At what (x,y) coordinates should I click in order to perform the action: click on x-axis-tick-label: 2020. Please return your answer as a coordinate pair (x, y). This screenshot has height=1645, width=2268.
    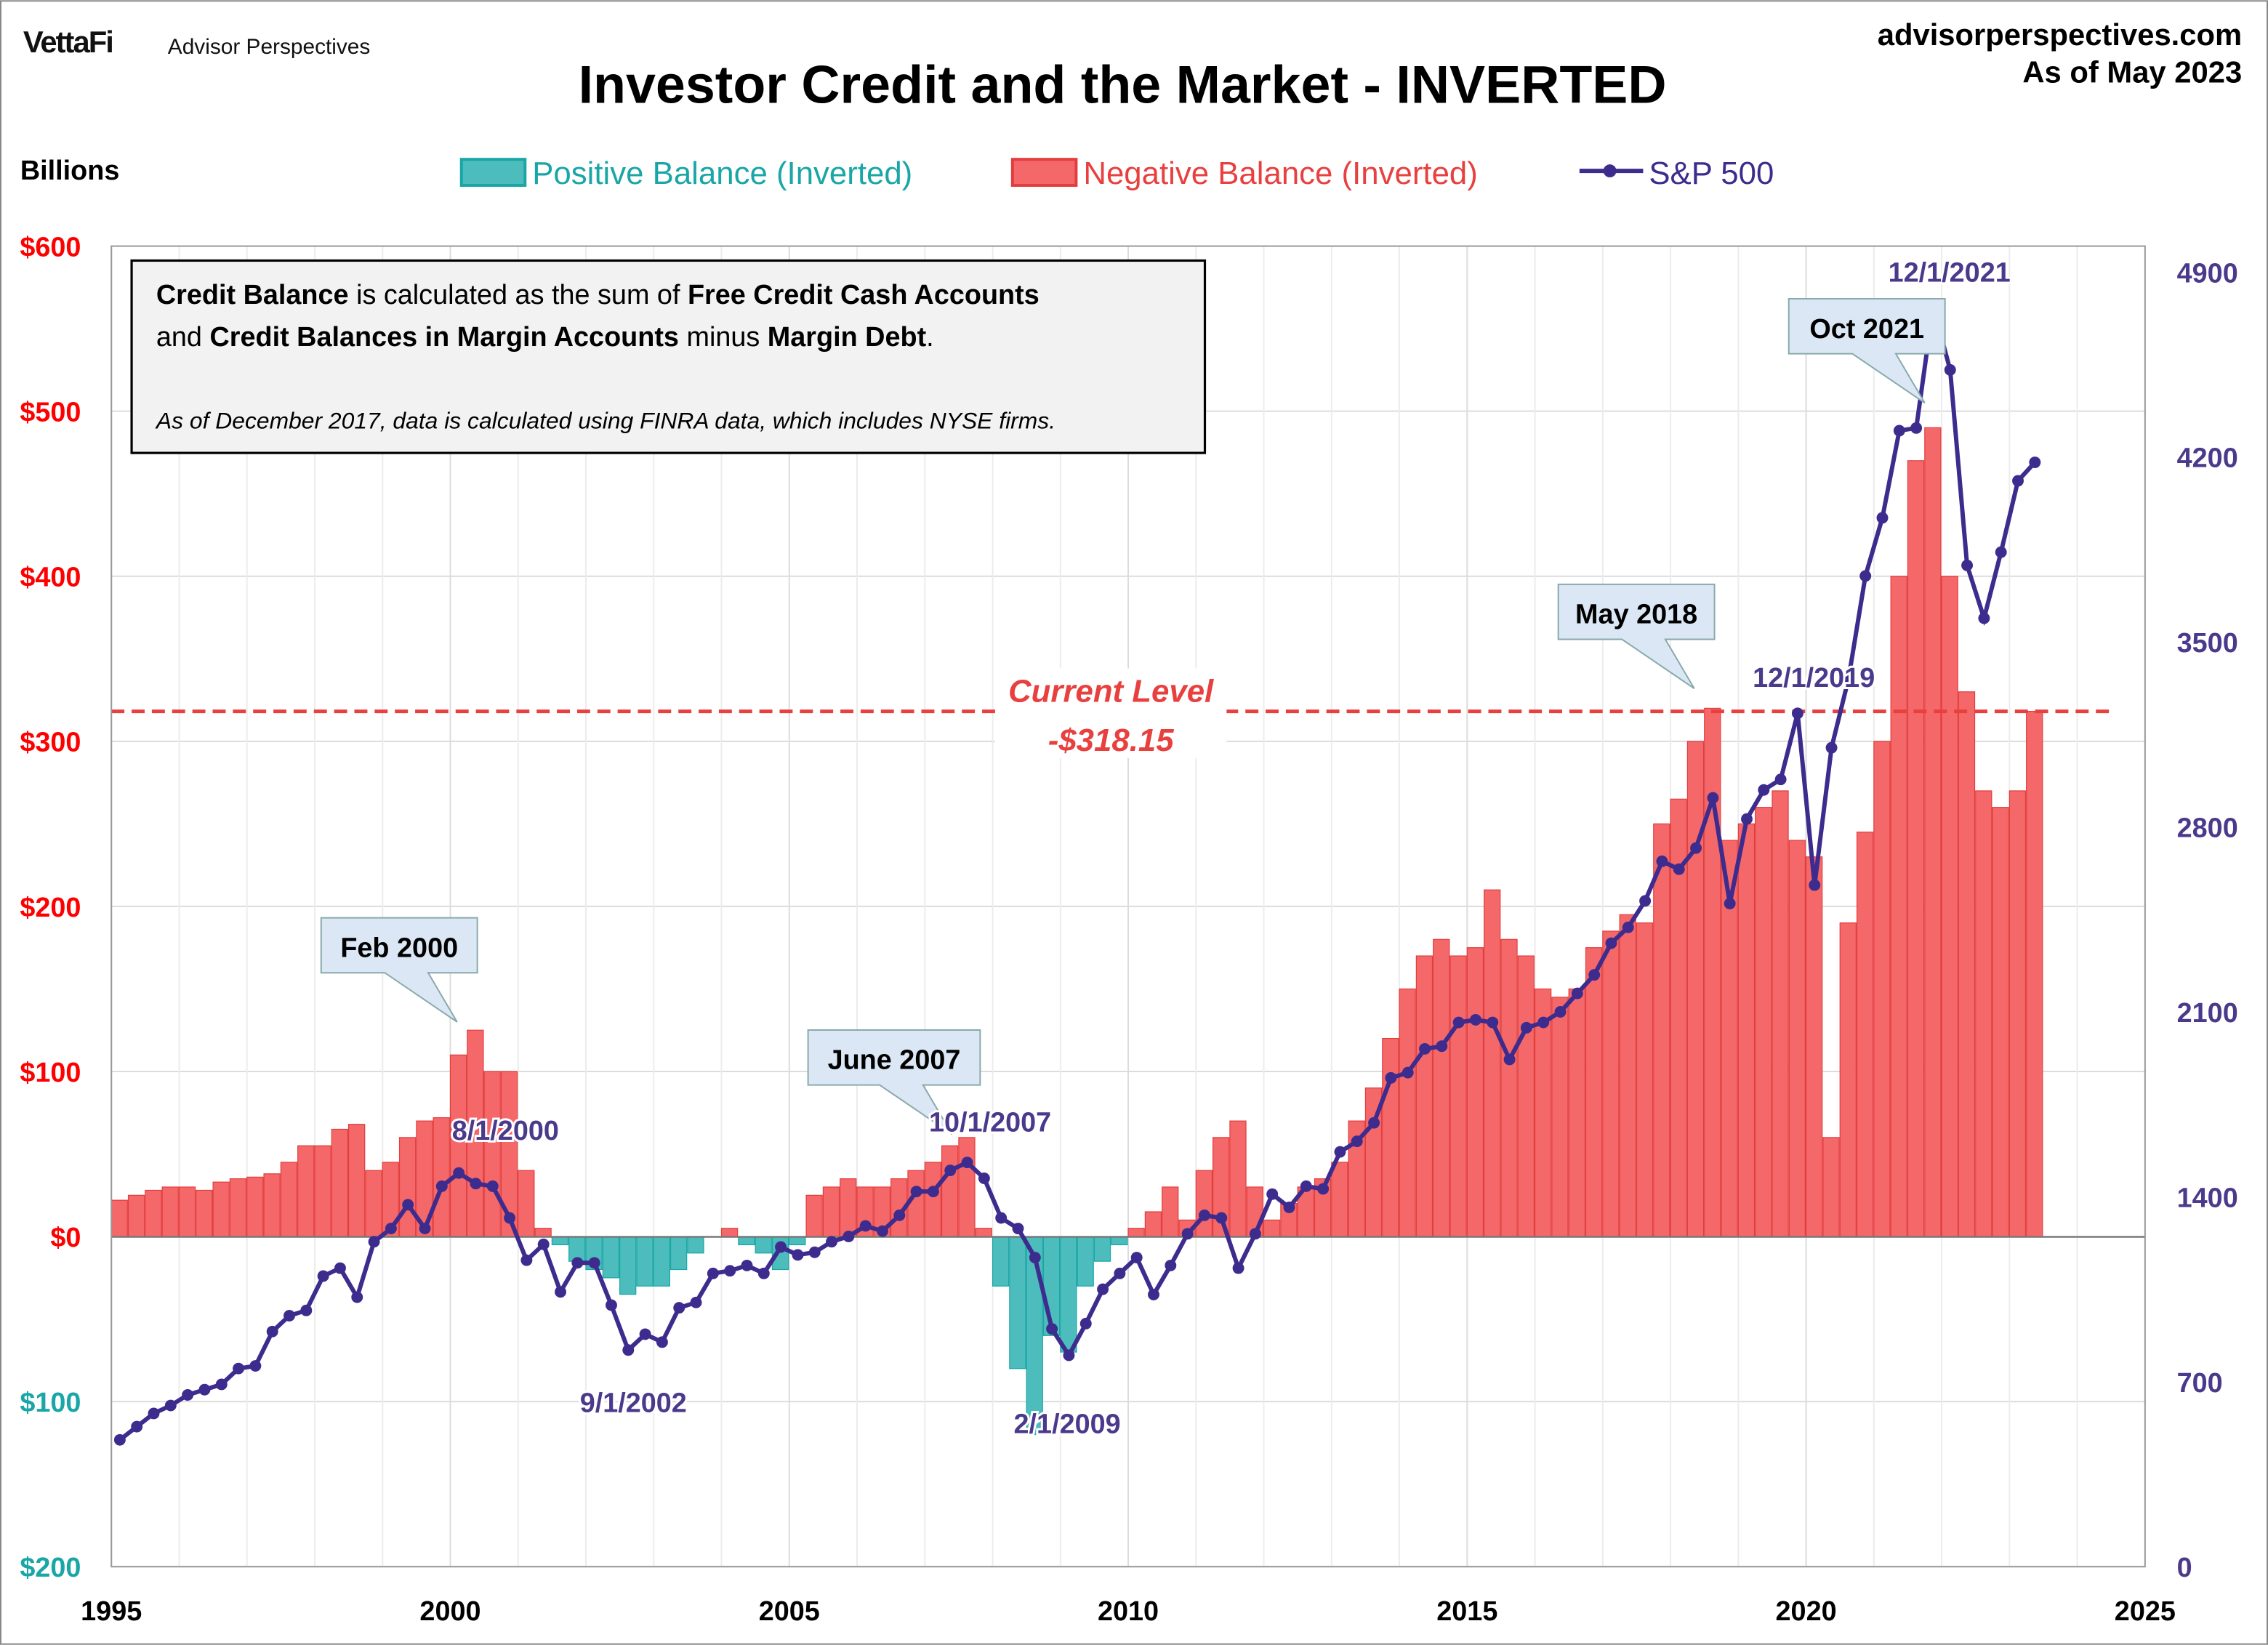
    Looking at the image, I should click on (1806, 1611).